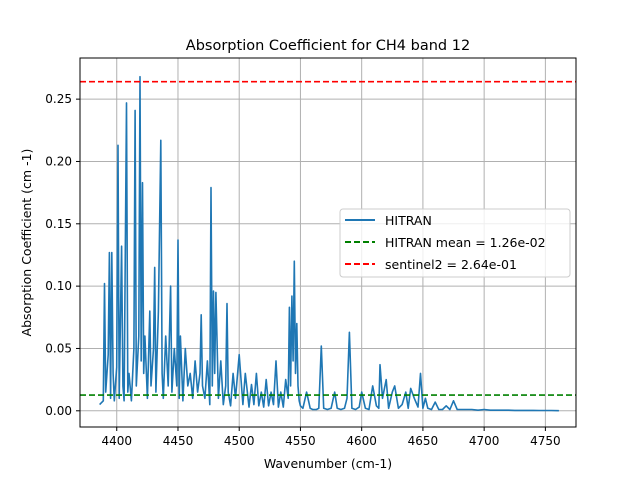 The width and height of the screenshot is (640, 480). Describe the element at coordinates (58, 286) in the screenshot. I see `y-tick-label: 0.10` at that location.